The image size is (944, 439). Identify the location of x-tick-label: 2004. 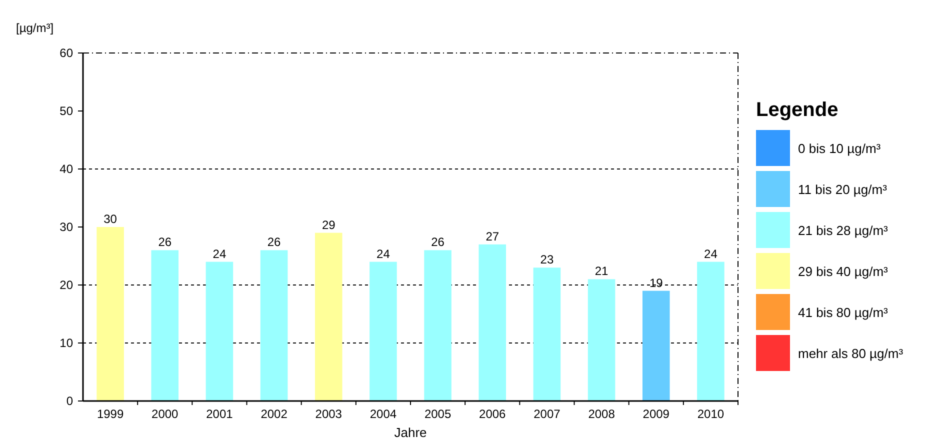
(383, 414).